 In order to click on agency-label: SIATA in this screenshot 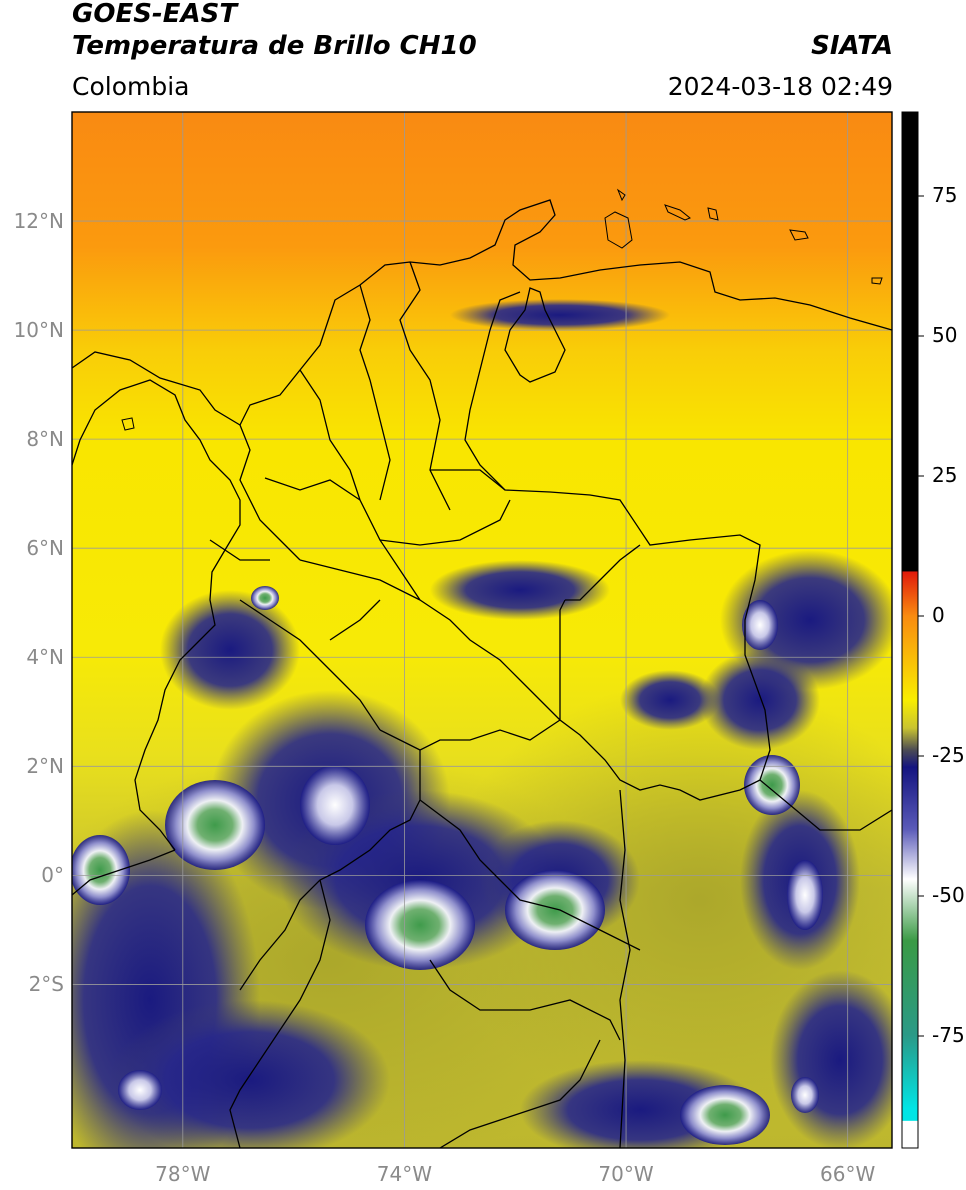, I will do `click(852, 46)`.